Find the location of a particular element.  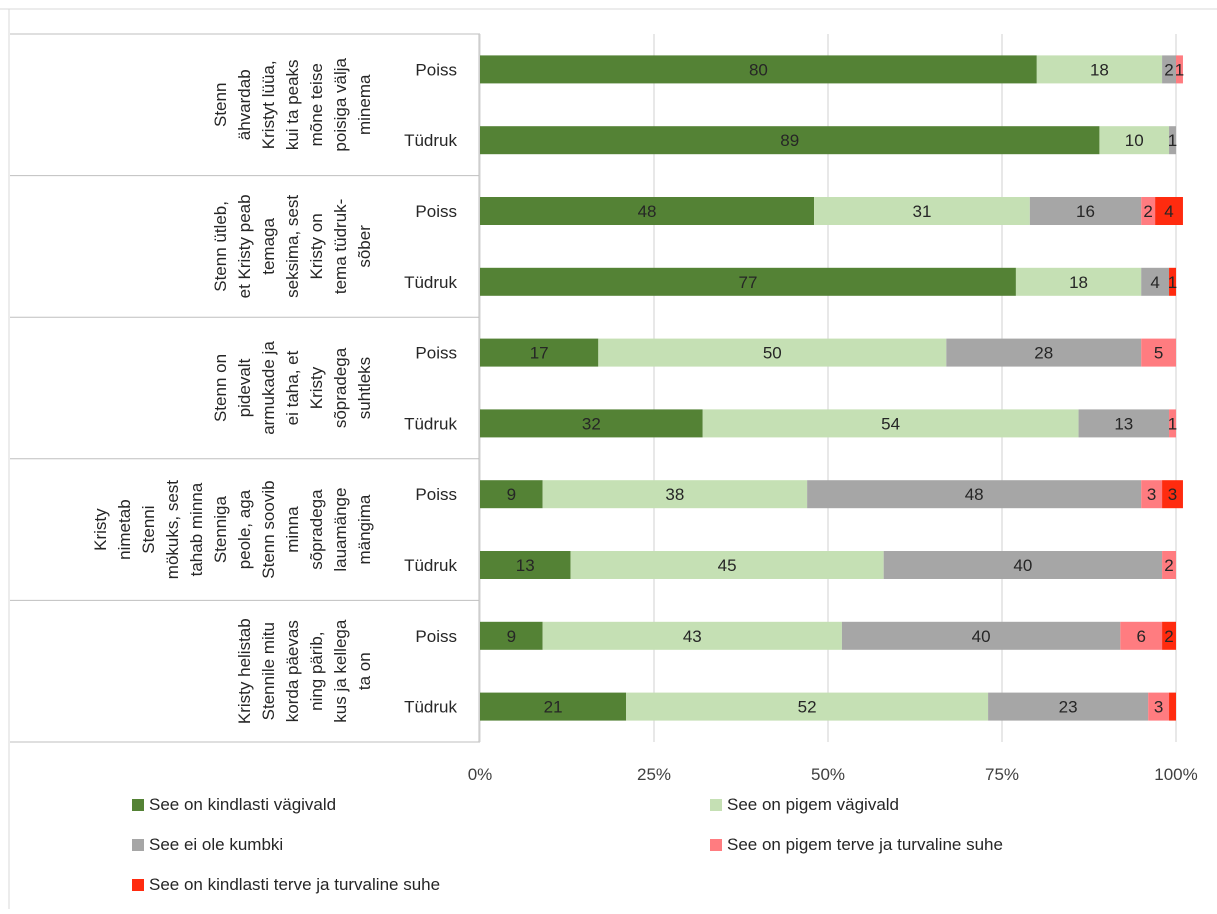

data-label: 18 is located at coordinates (1078, 282).